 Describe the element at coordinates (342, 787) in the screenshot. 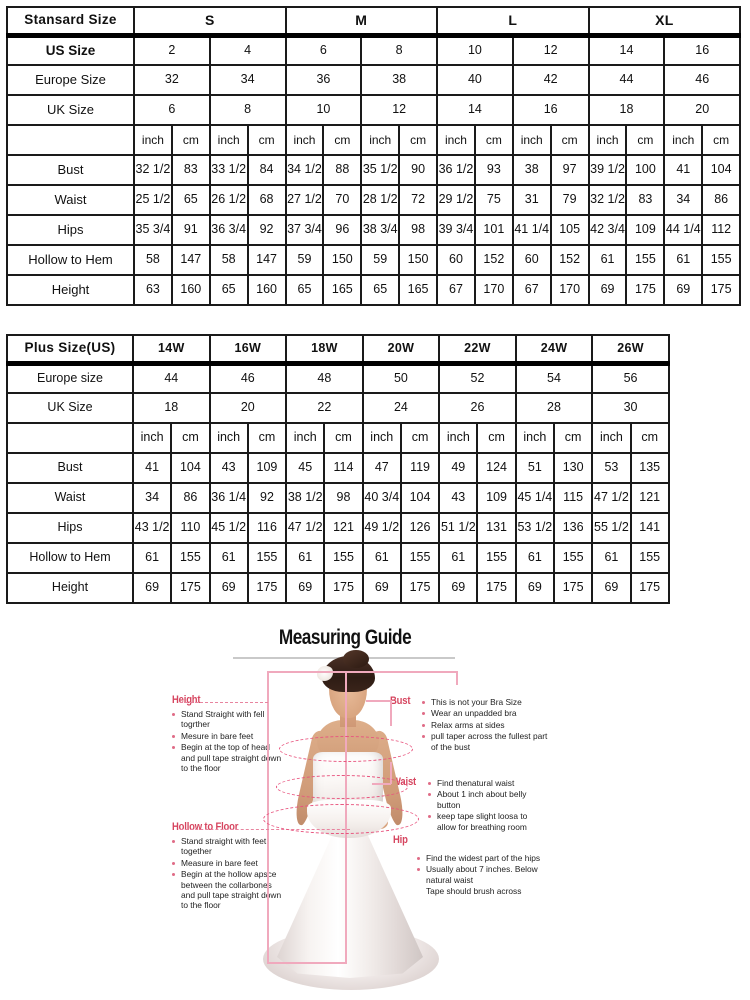

I see `waist-measure-ellipse` at that location.